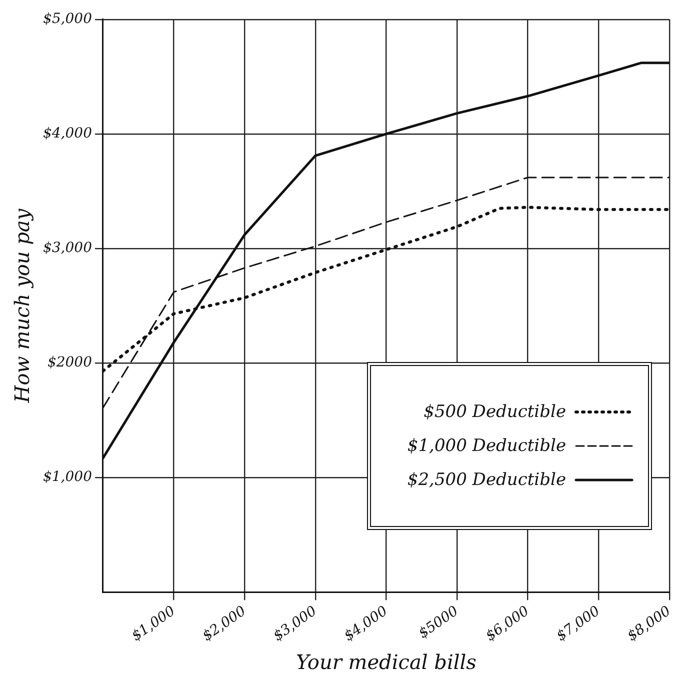 The height and width of the screenshot is (688, 690). What do you see at coordinates (386, 662) in the screenshot?
I see `x-axis-title: Your medical bills` at bounding box center [386, 662].